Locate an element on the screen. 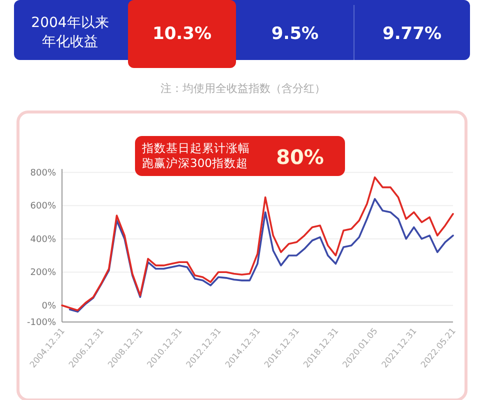  y-tick-label: 0% is located at coordinates (49, 306).